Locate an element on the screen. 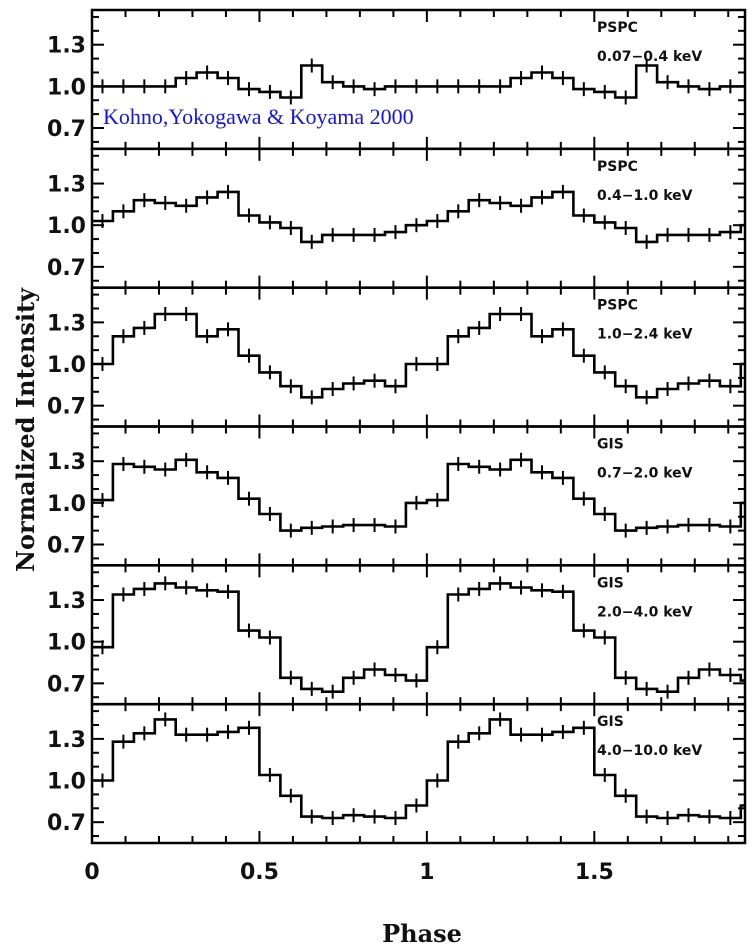 Image resolution: width=749 pixels, height=952 pixels. x-axis-title: Phase is located at coordinates (422, 933).